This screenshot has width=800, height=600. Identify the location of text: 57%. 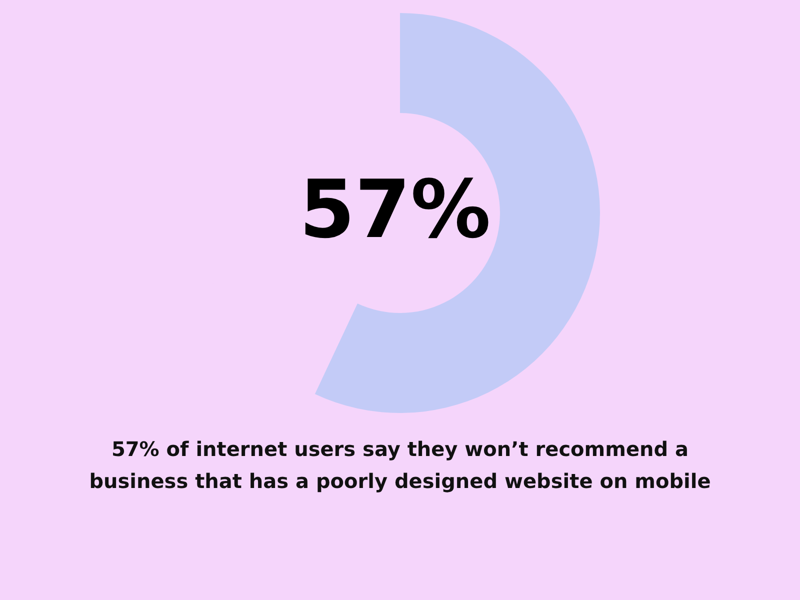
(395, 209).